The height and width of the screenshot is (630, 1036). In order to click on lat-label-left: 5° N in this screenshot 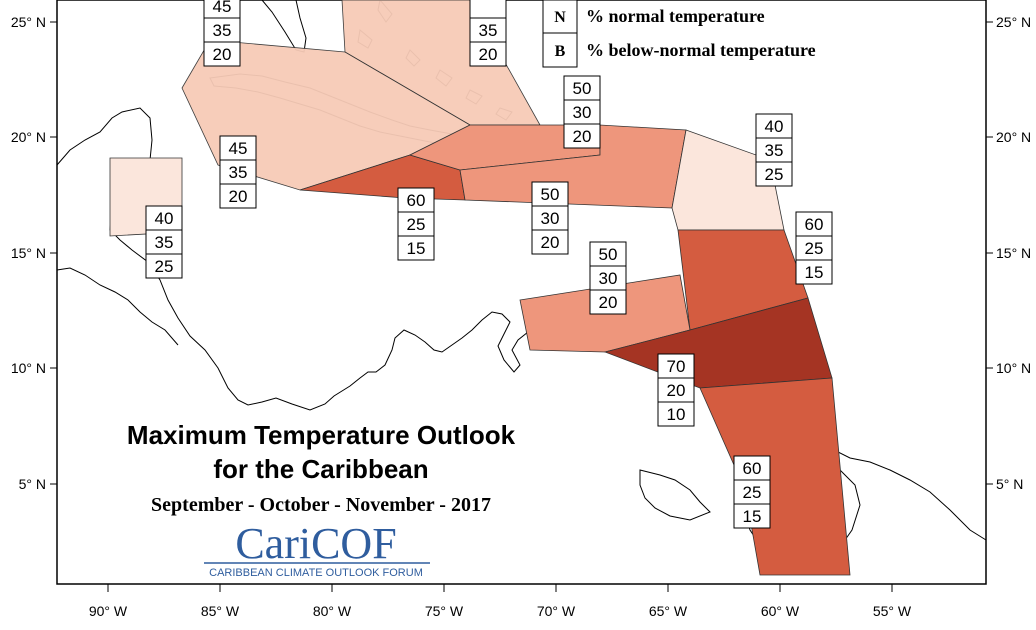, I will do `click(32, 484)`.